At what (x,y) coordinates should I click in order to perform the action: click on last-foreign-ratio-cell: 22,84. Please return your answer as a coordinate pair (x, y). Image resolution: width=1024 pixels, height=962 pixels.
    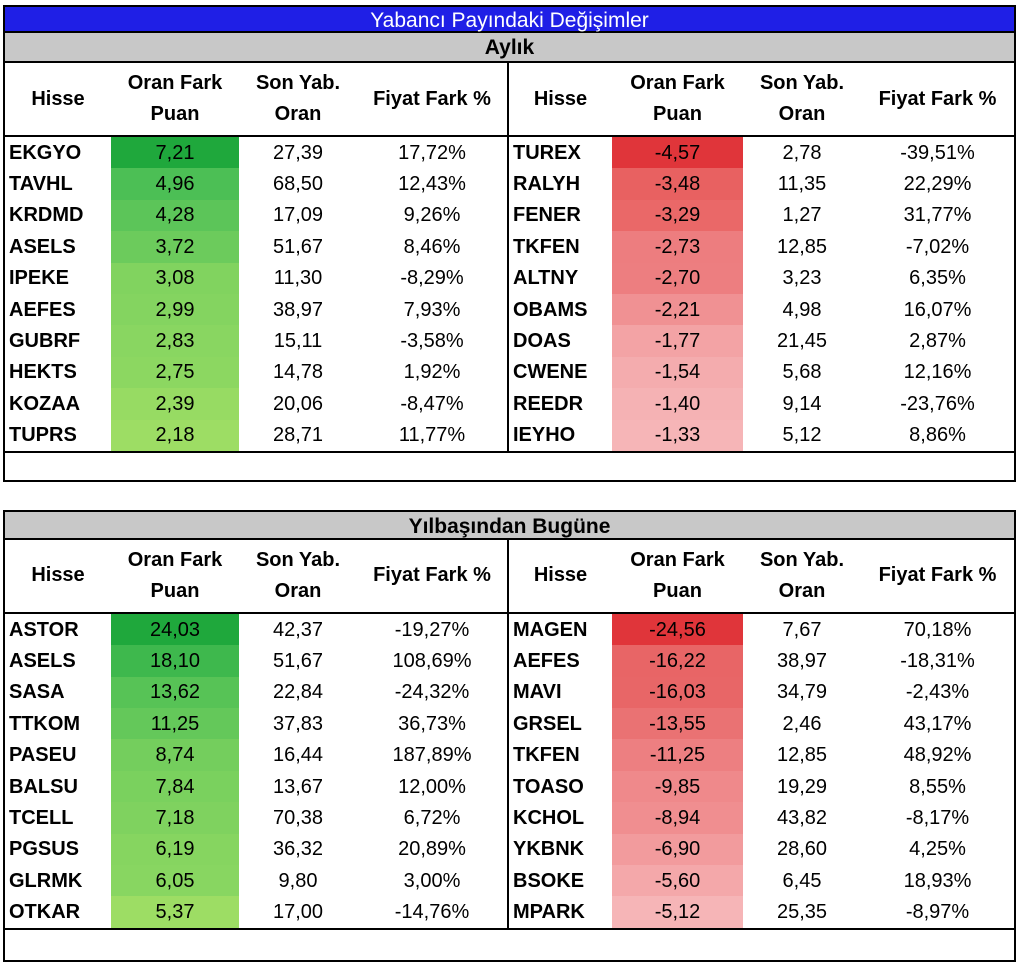
    Looking at the image, I should click on (298, 692).